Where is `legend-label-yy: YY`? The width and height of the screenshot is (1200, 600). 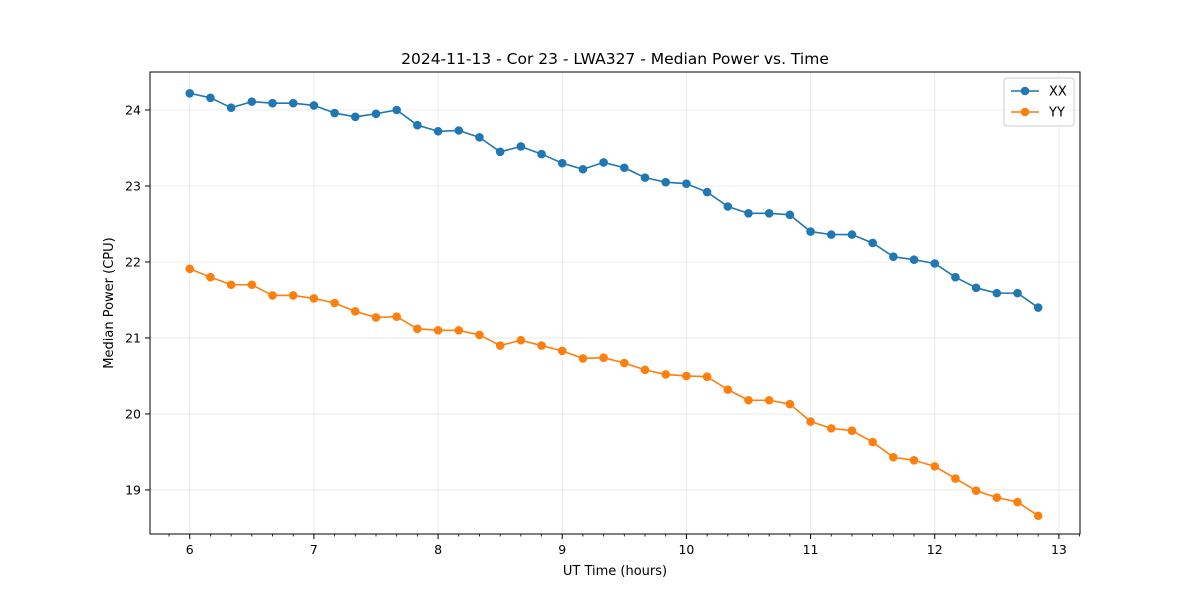 legend-label-yy: YY is located at coordinates (1056, 113).